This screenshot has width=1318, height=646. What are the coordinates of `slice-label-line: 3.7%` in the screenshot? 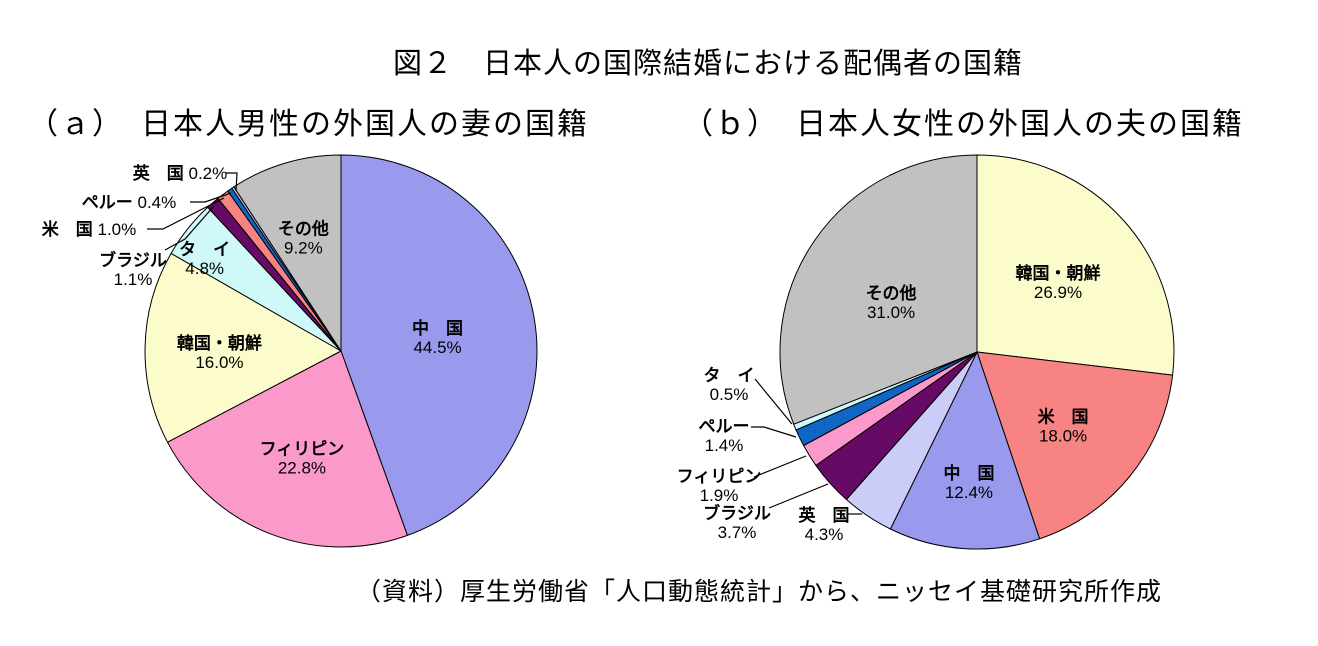 It's located at (737, 532).